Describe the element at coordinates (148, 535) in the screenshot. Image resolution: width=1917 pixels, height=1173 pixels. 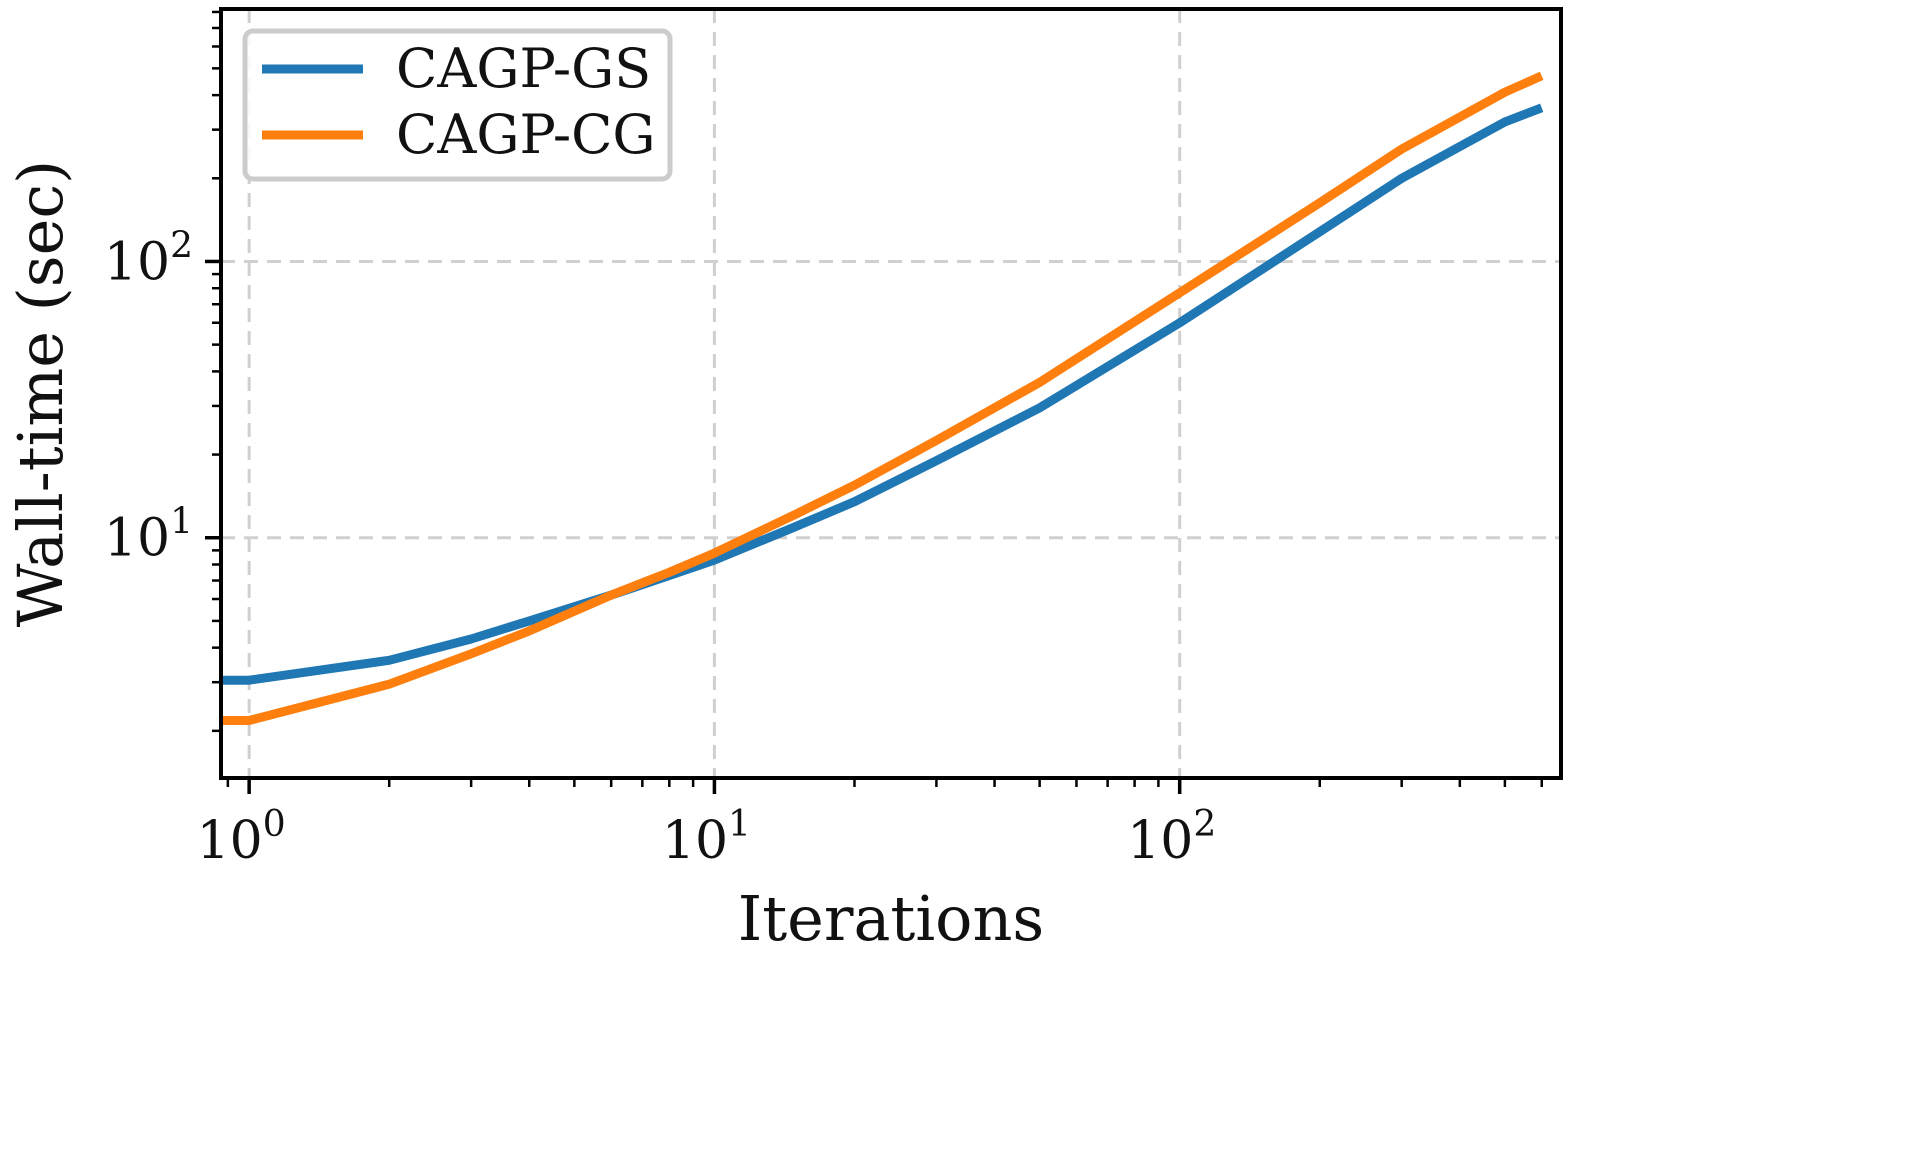
I see `y-tick-label: 101` at that location.